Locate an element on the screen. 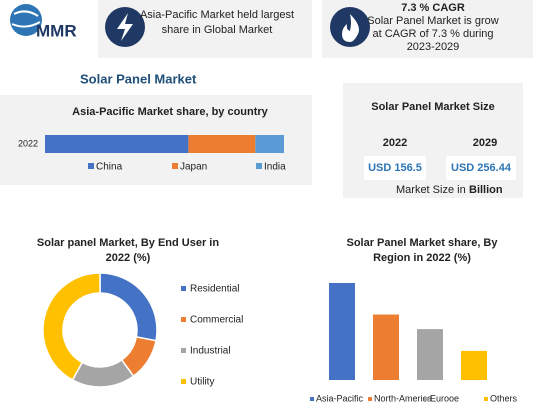 This screenshot has height=417, width=533. market-value: USD 256.44 is located at coordinates (481, 168).